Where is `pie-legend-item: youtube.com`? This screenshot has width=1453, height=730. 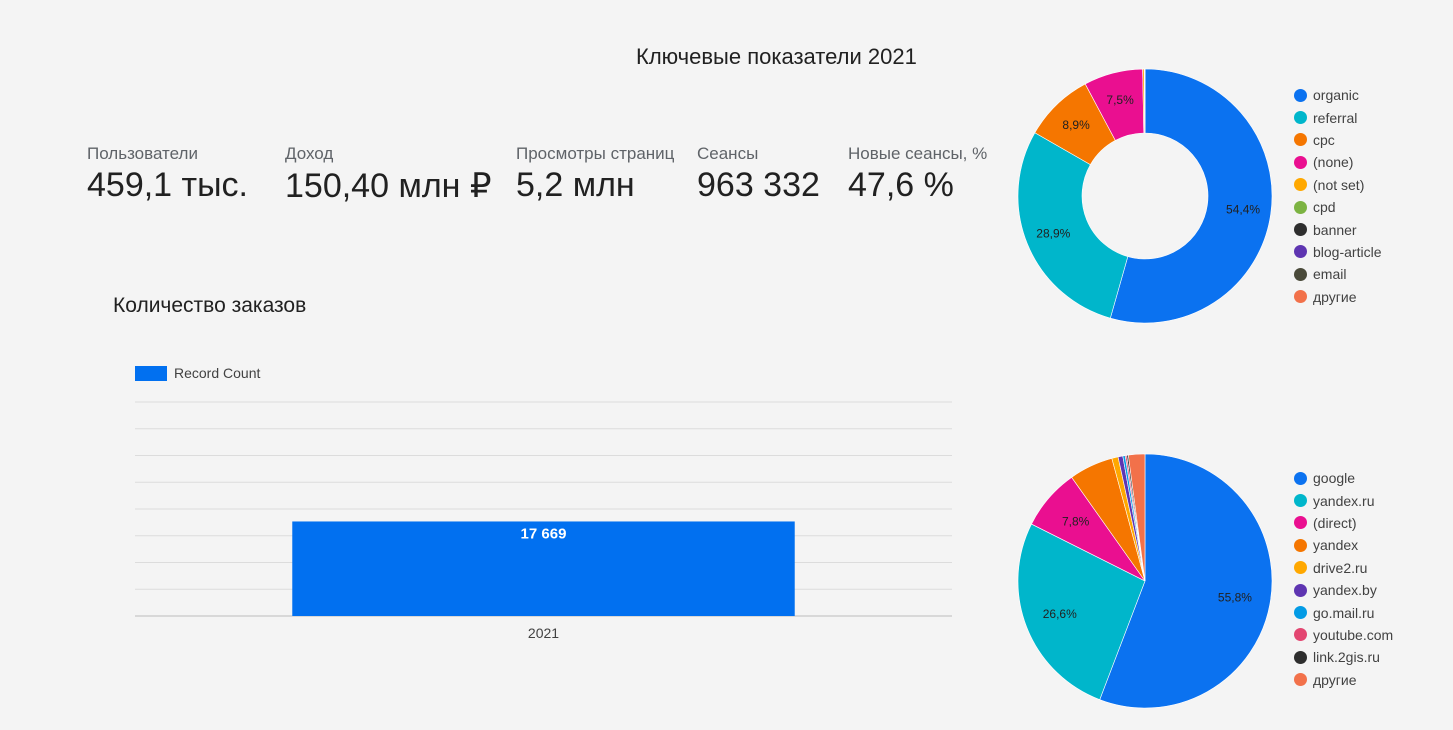 pie-legend-item: youtube.com is located at coordinates (1343, 635).